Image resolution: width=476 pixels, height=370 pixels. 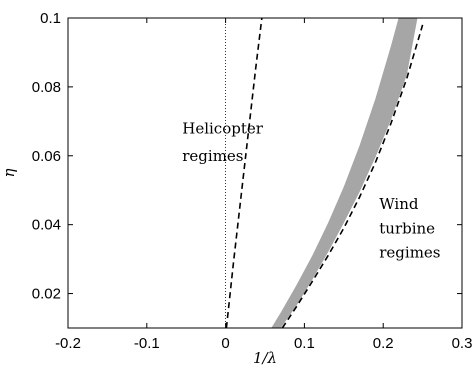 I want to click on y-tick-label: 0.06, so click(x=46, y=156).